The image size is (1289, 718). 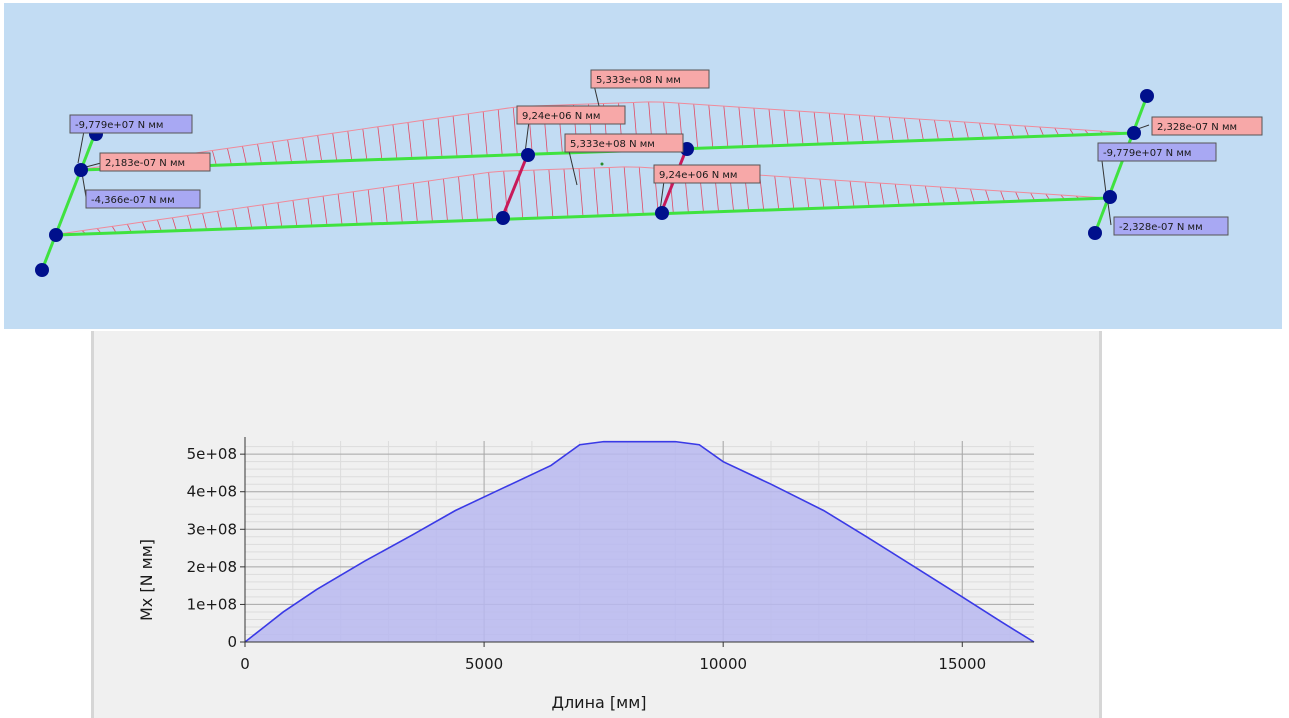 What do you see at coordinates (232, 642) in the screenshot?
I see `y-tick-label: 0` at bounding box center [232, 642].